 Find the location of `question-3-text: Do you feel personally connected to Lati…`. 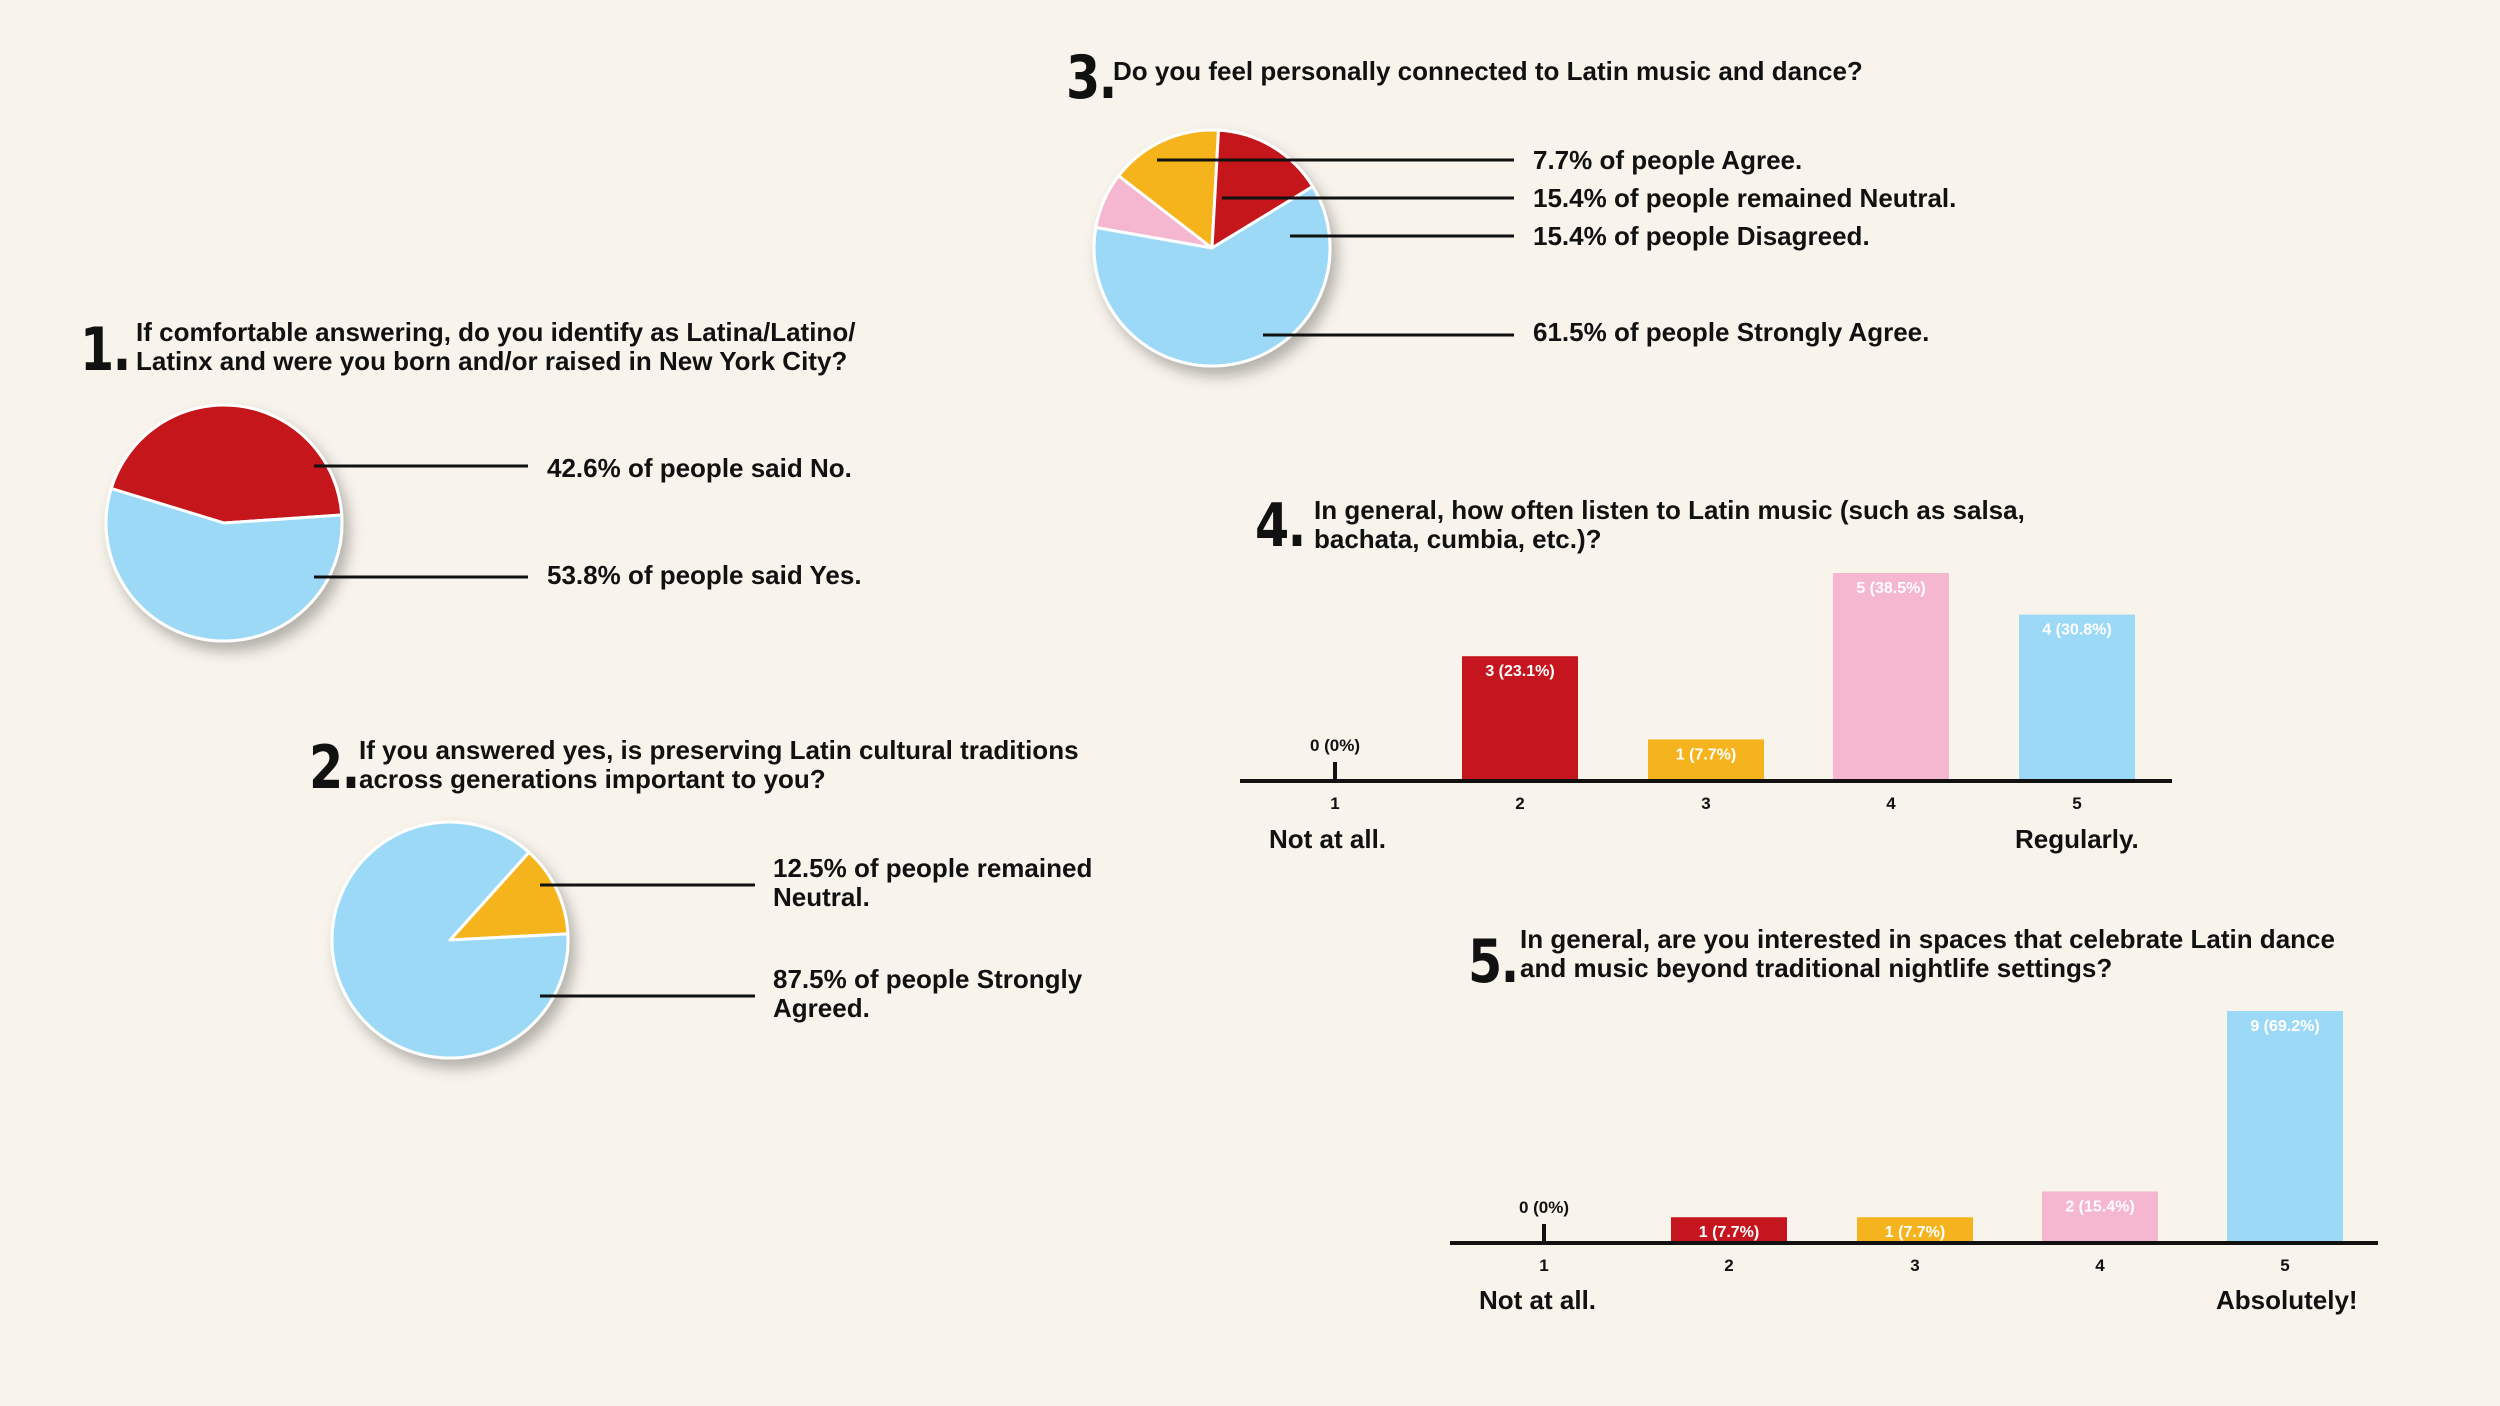

question-3-text: Do you feel personally connected to Lati… is located at coordinates (1488, 71).